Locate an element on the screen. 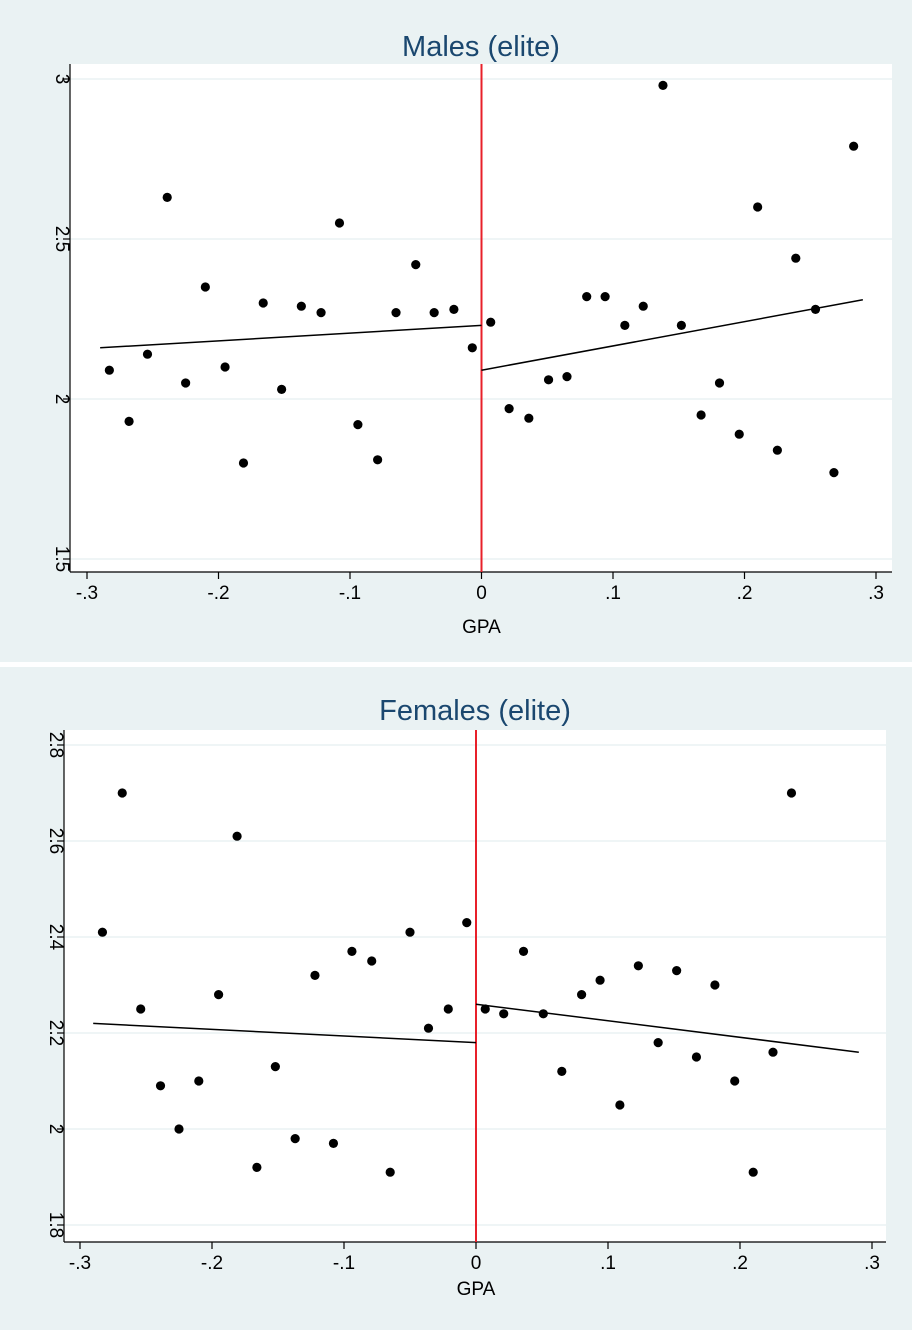 This screenshot has height=1330, width=914. x-tick-label: .2 is located at coordinates (745, 593).